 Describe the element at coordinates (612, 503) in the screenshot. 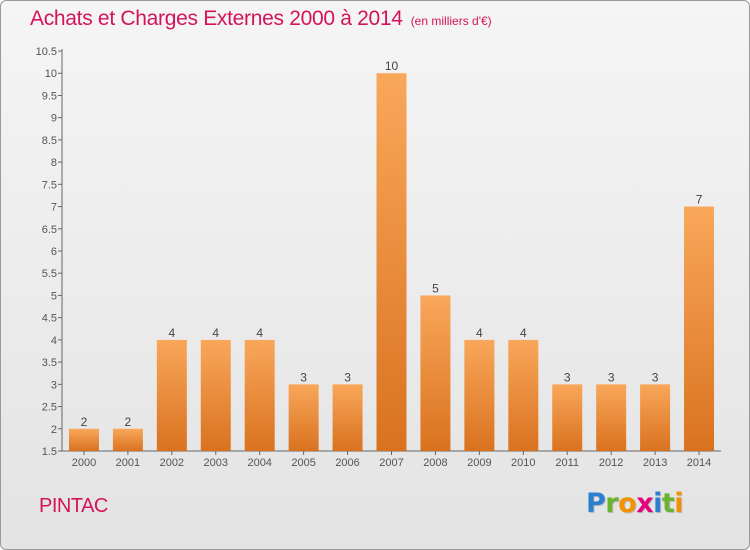

I see `logo-letter: r` at that location.